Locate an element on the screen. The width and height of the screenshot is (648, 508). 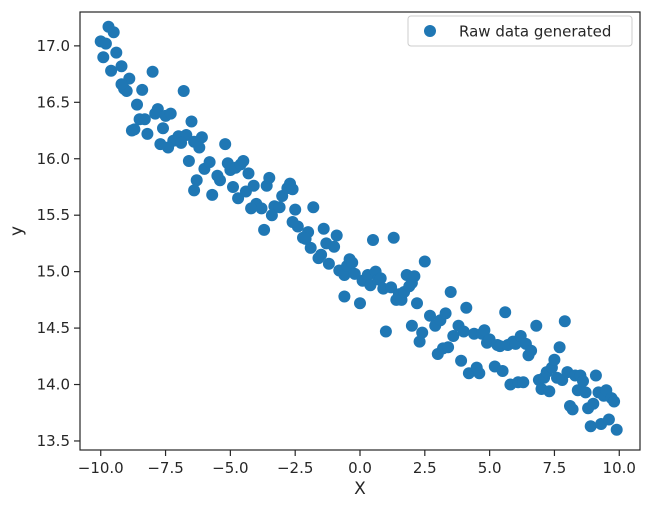
legend-label: Raw data generated is located at coordinates (535, 32).